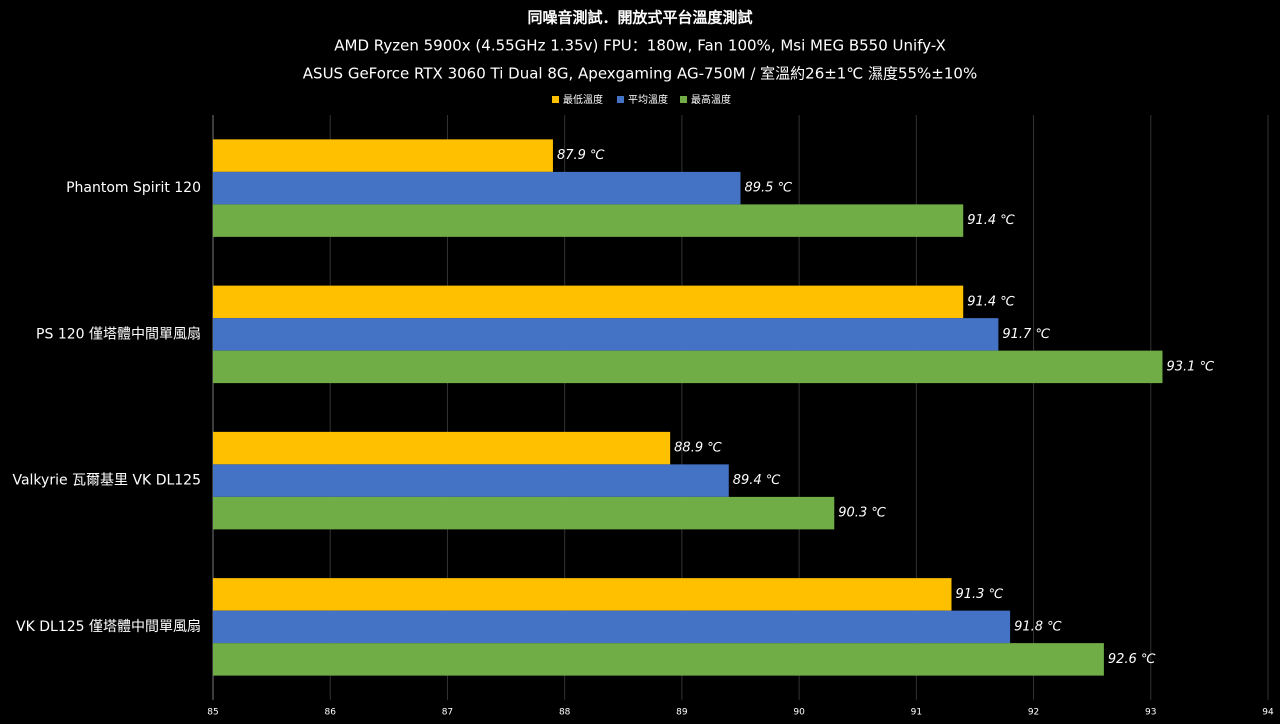  I want to click on x-tick-label: 87, so click(447, 713).